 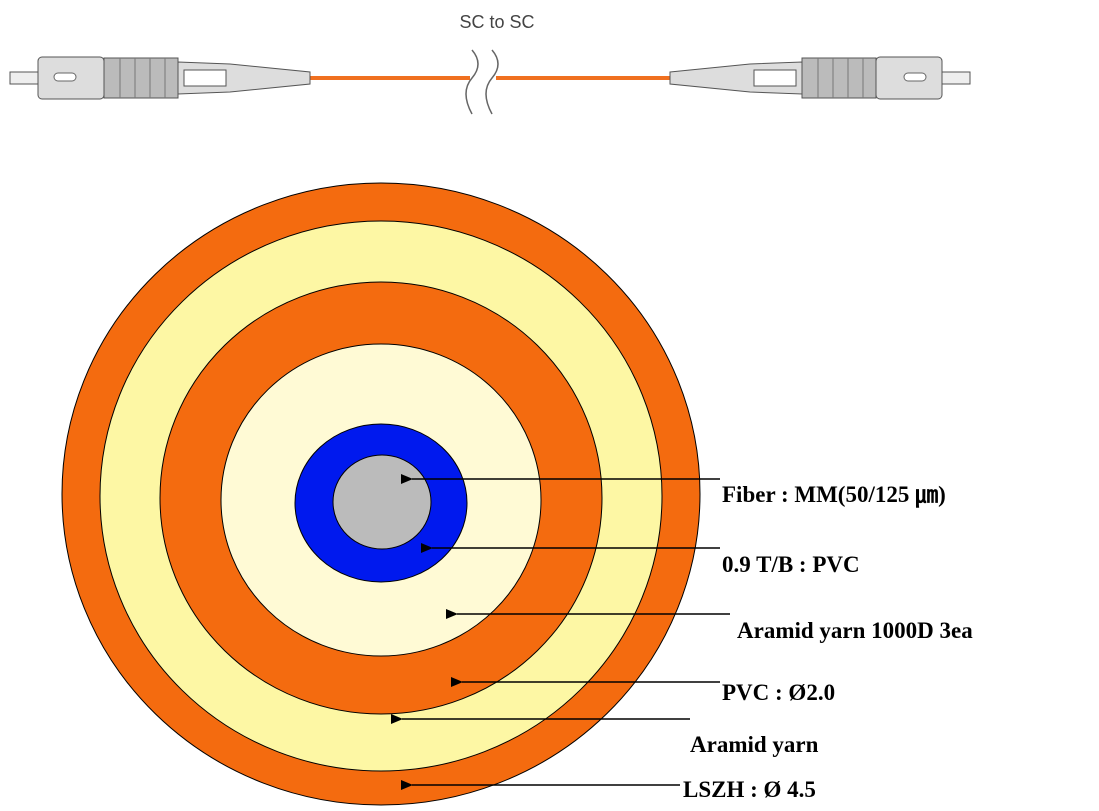 I want to click on patch-cord, so click(x=490, y=82).